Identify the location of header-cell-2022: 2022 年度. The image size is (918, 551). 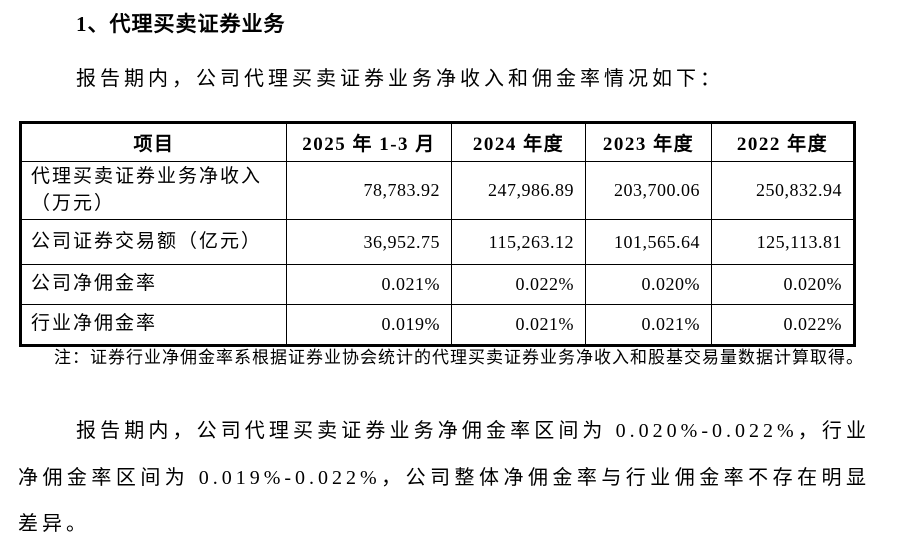
(783, 142).